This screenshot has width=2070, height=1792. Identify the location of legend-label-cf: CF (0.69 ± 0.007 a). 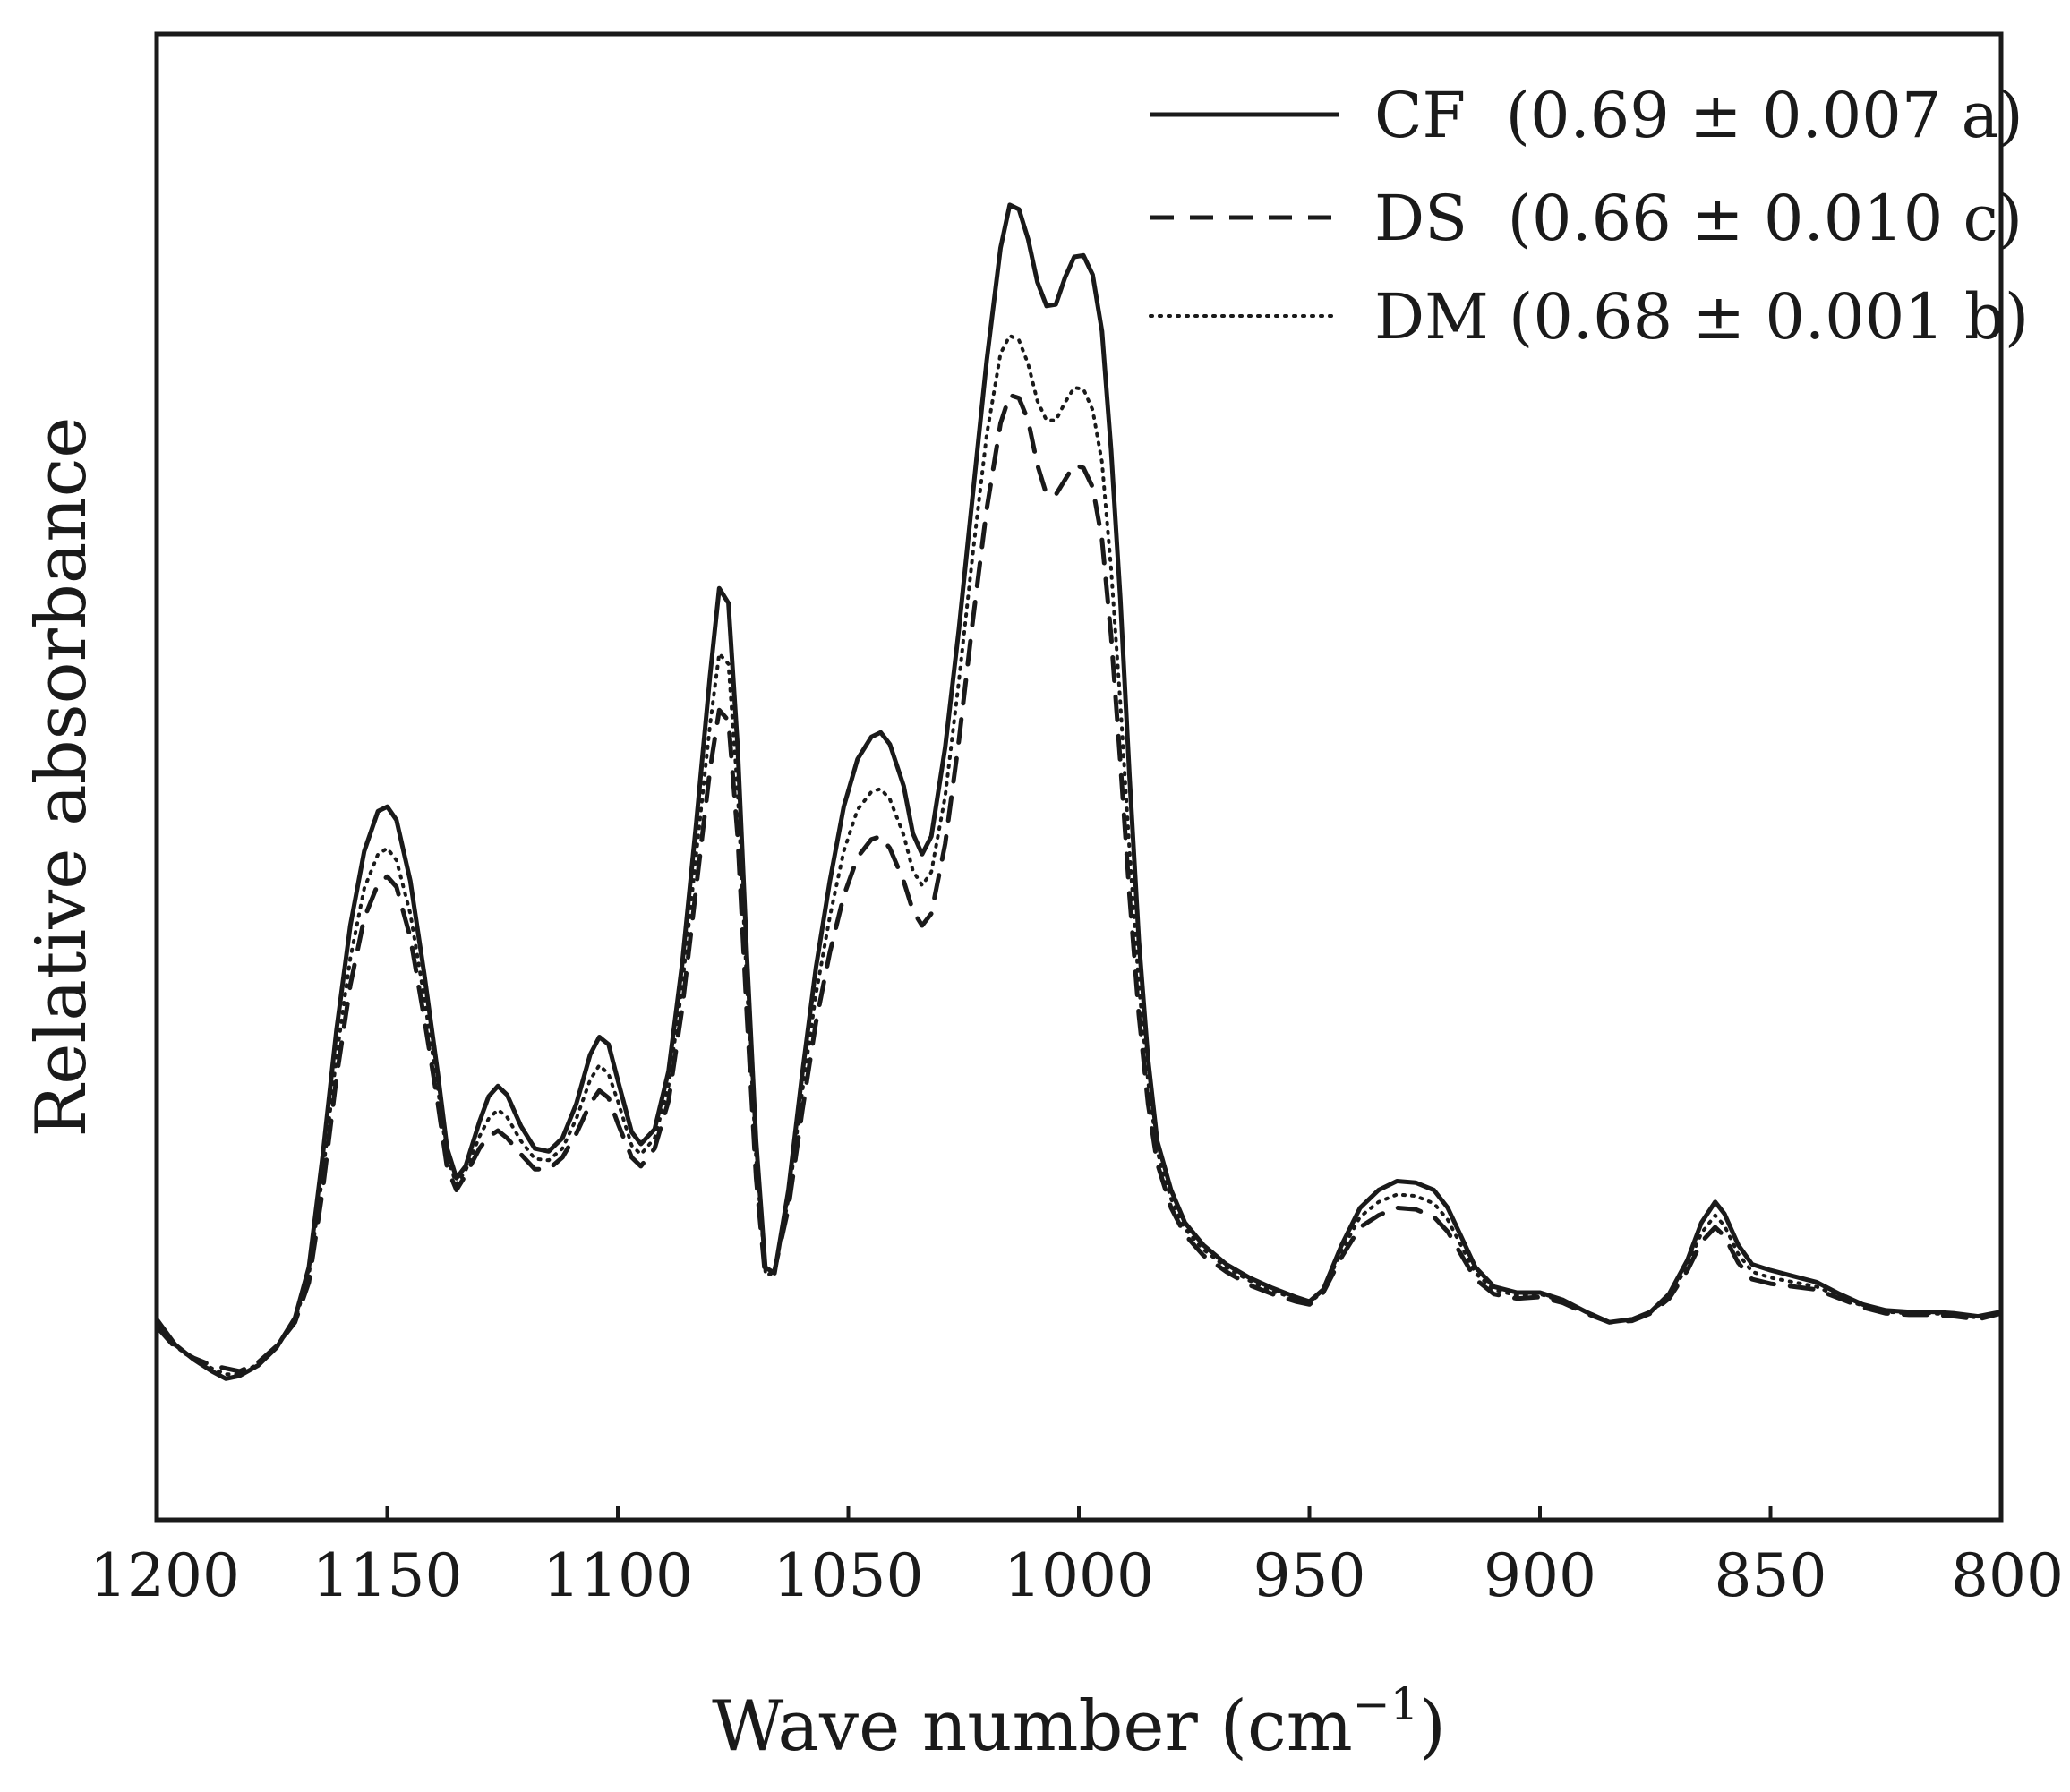
(1698, 115).